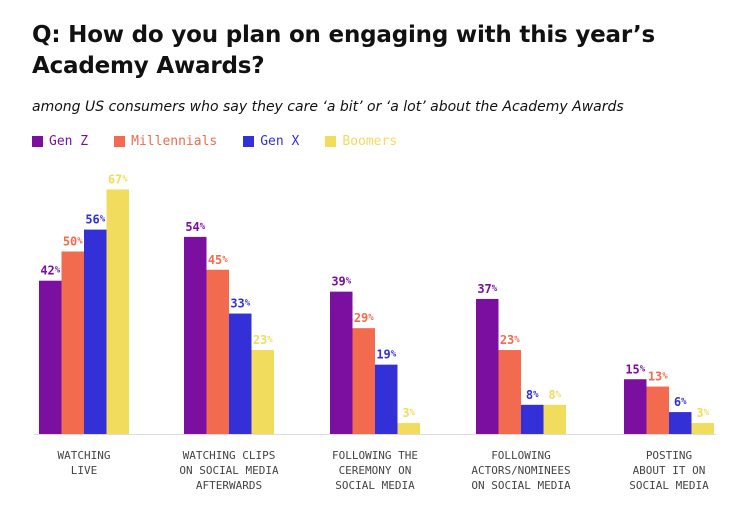 The image size is (750, 527). I want to click on legend-item-gen-z: Gen Z, so click(60, 141).